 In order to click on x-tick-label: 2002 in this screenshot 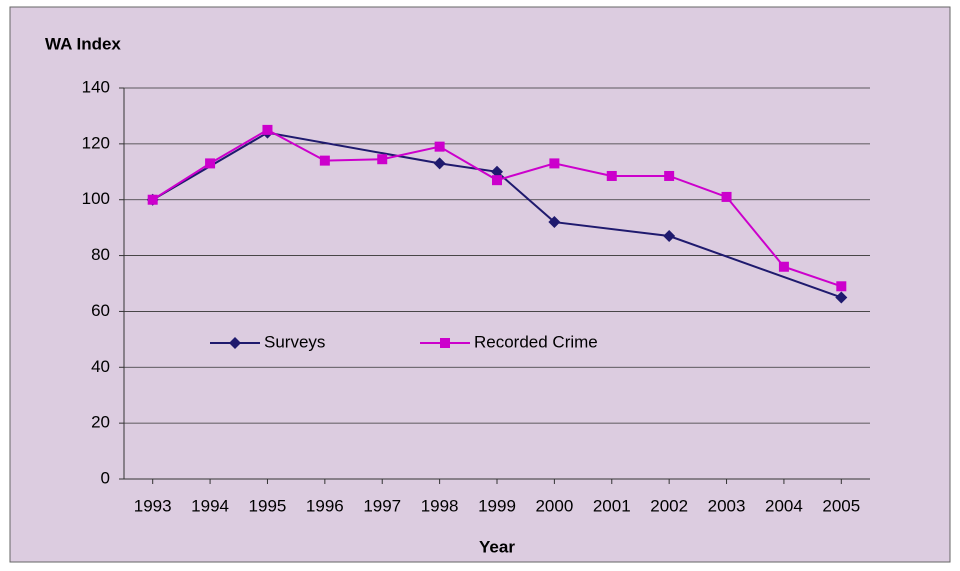, I will do `click(669, 505)`.